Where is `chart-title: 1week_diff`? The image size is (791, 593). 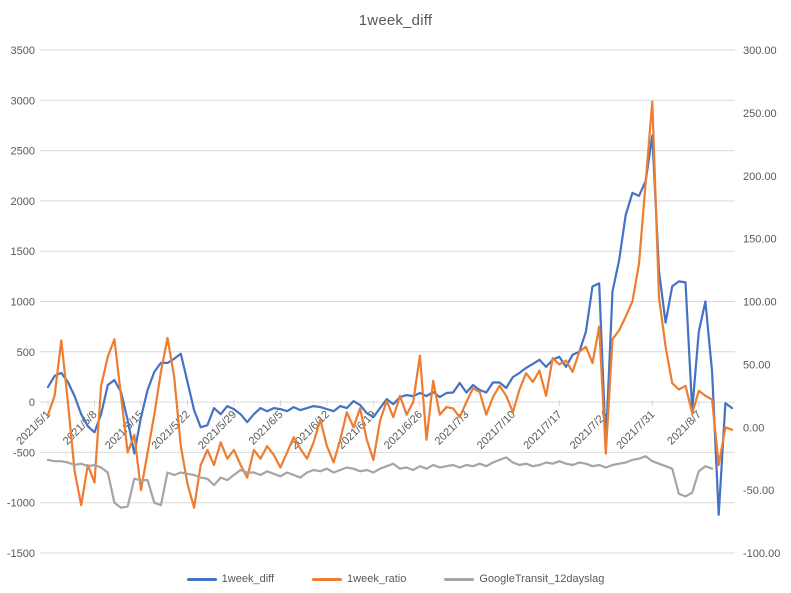 chart-title: 1week_diff is located at coordinates (395, 20).